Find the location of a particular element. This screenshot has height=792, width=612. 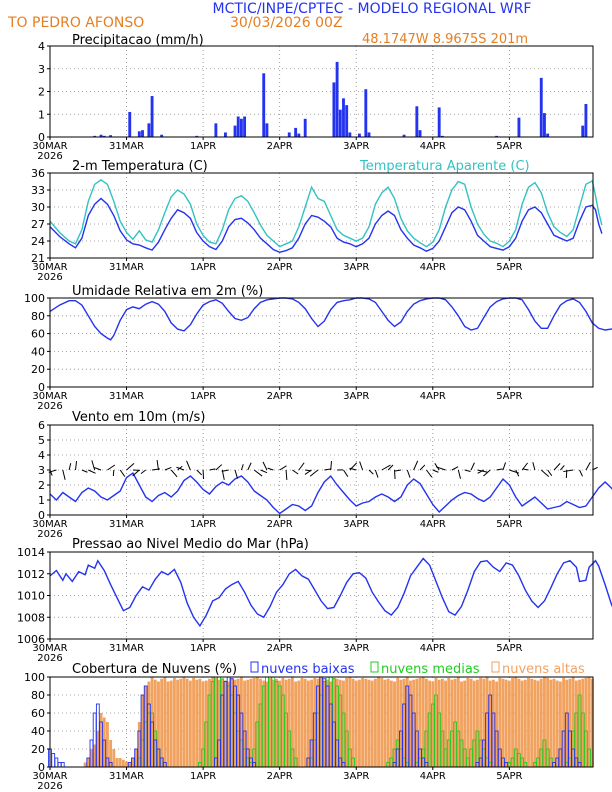

precip-title: Precipitacao (mm/h) is located at coordinates (138, 40).